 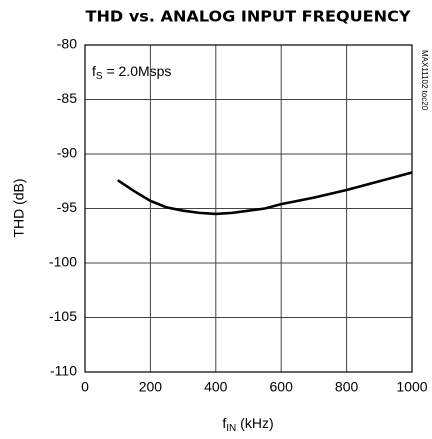 I want to click on side-note: MAX11102 toc20, so click(x=424, y=80).